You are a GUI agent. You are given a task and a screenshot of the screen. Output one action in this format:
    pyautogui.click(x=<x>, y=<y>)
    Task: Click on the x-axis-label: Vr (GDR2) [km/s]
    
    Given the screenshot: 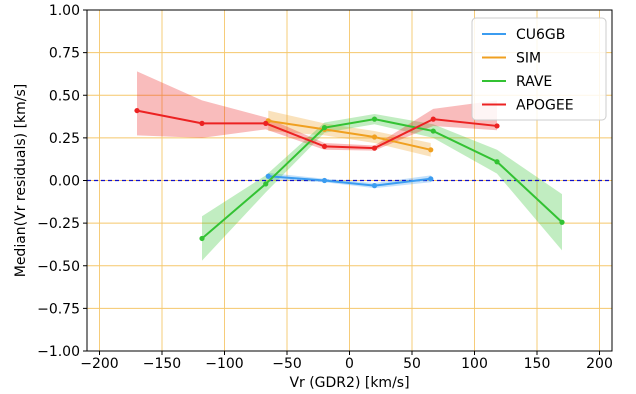 What is the action you would take?
    pyautogui.click(x=349, y=383)
    